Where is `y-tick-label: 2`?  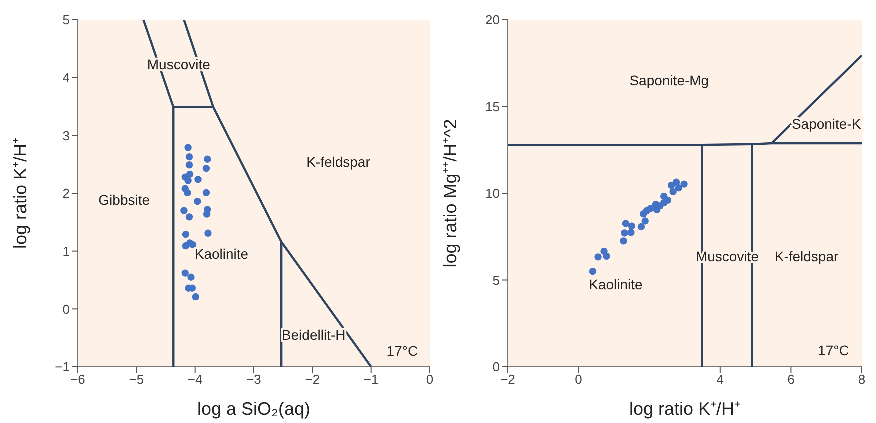
y-tick-label: 2 is located at coordinates (66, 194).